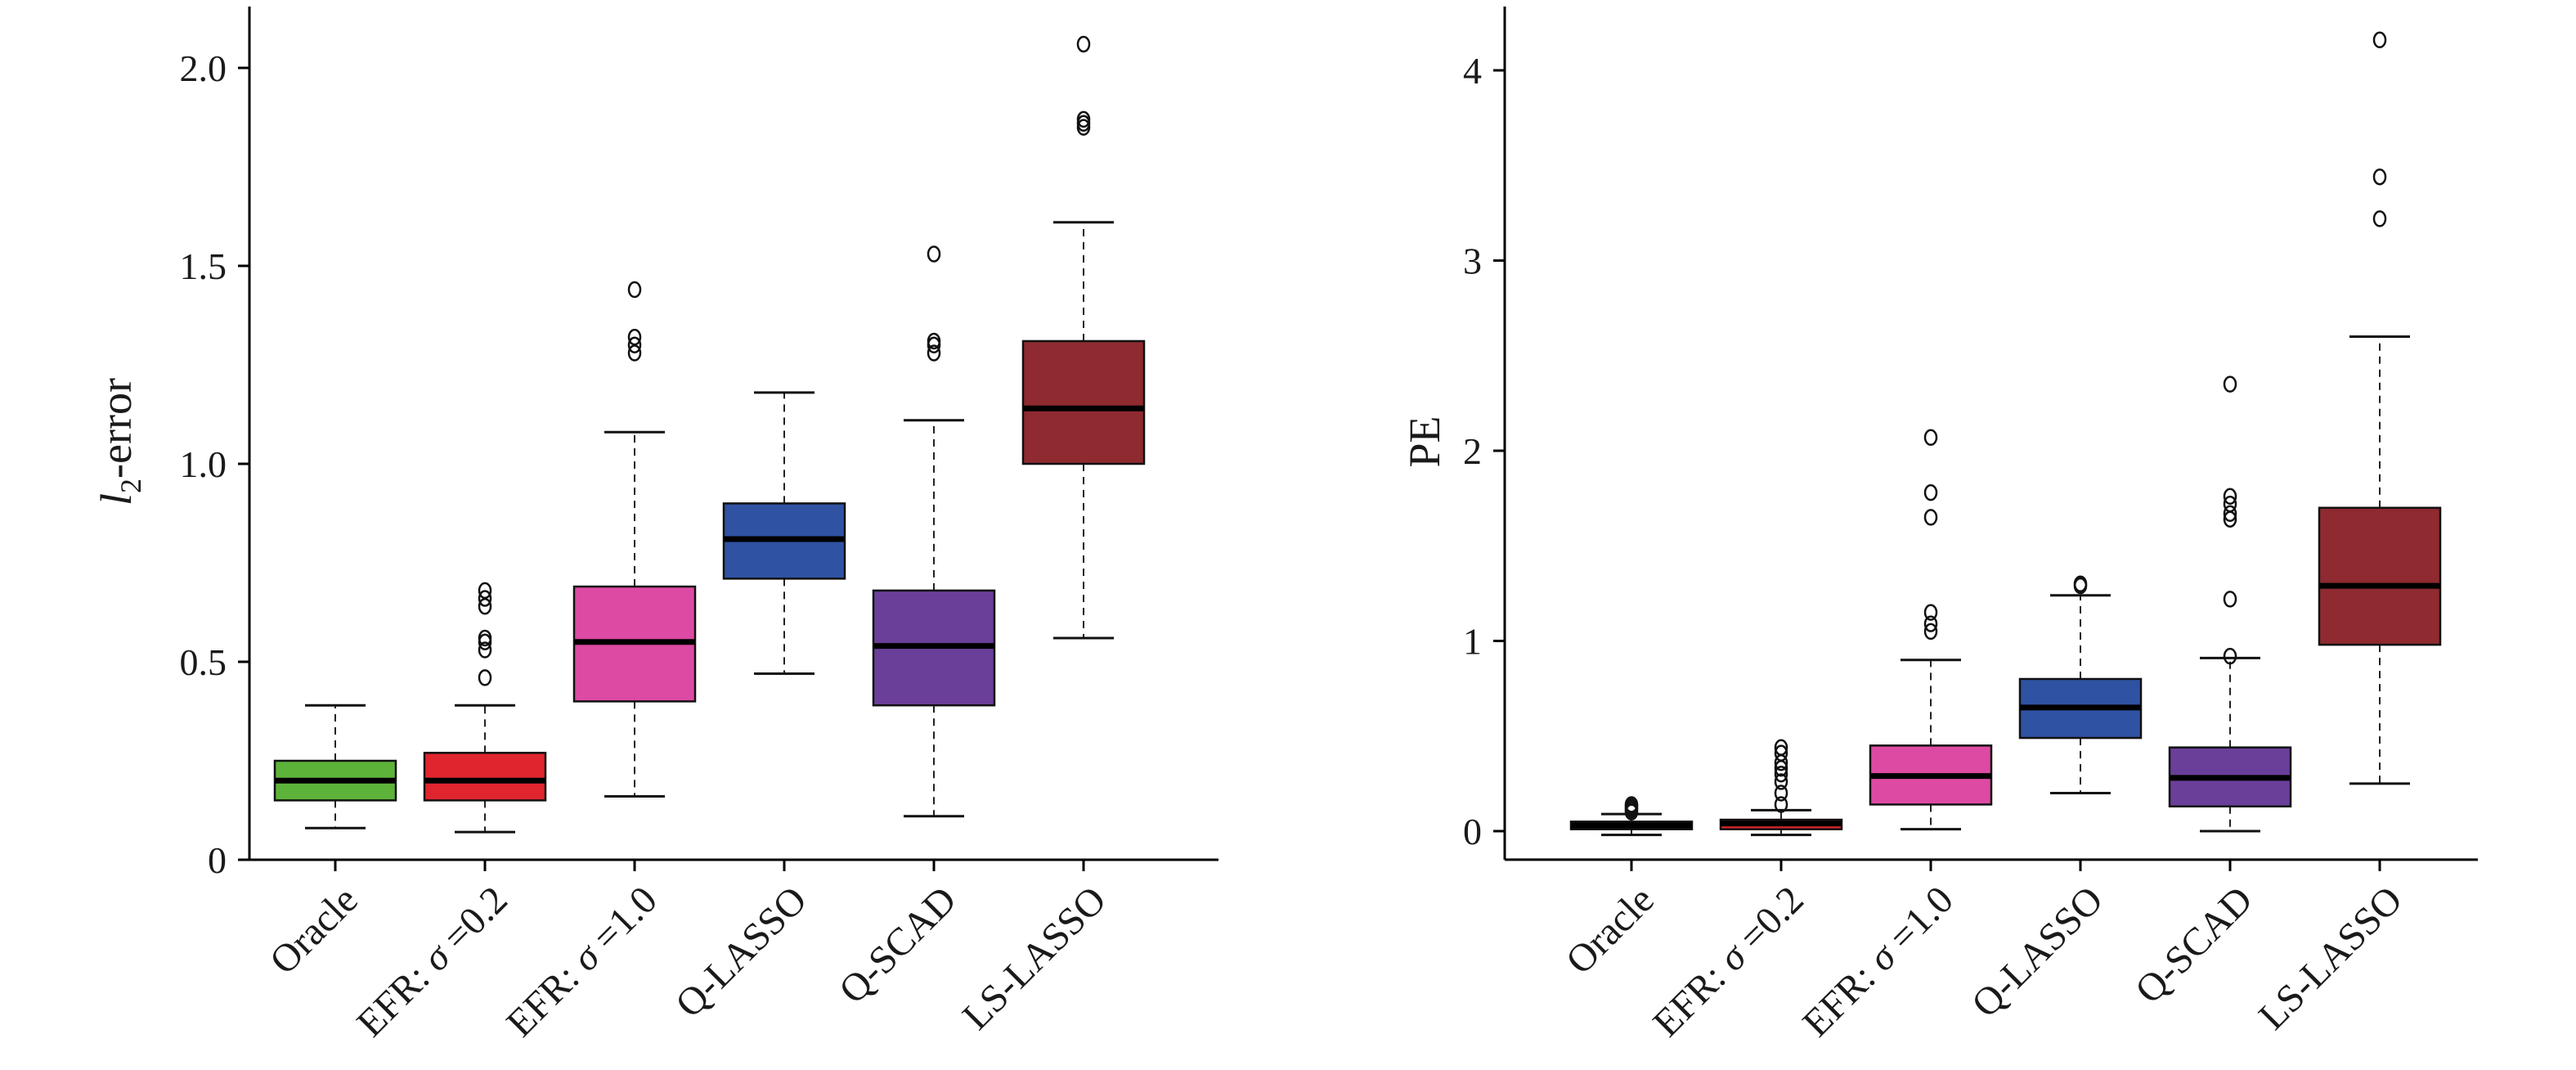 Image resolution: width=2576 pixels, height=1070 pixels. I want to click on y-tick-label: 1.0, so click(203, 464).